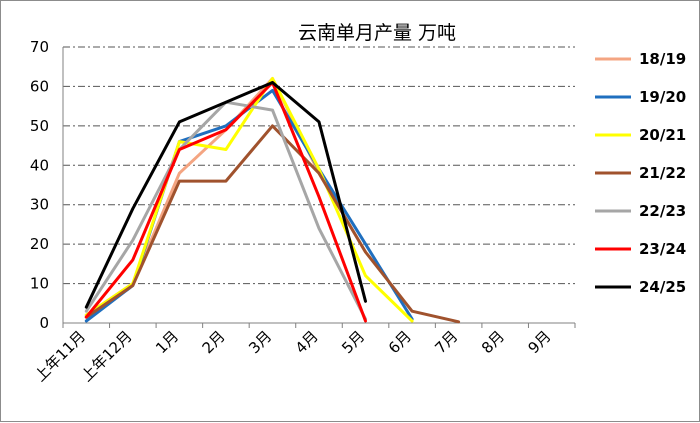 The height and width of the screenshot is (423, 700). I want to click on y-tick-label: 0, so click(44, 323).